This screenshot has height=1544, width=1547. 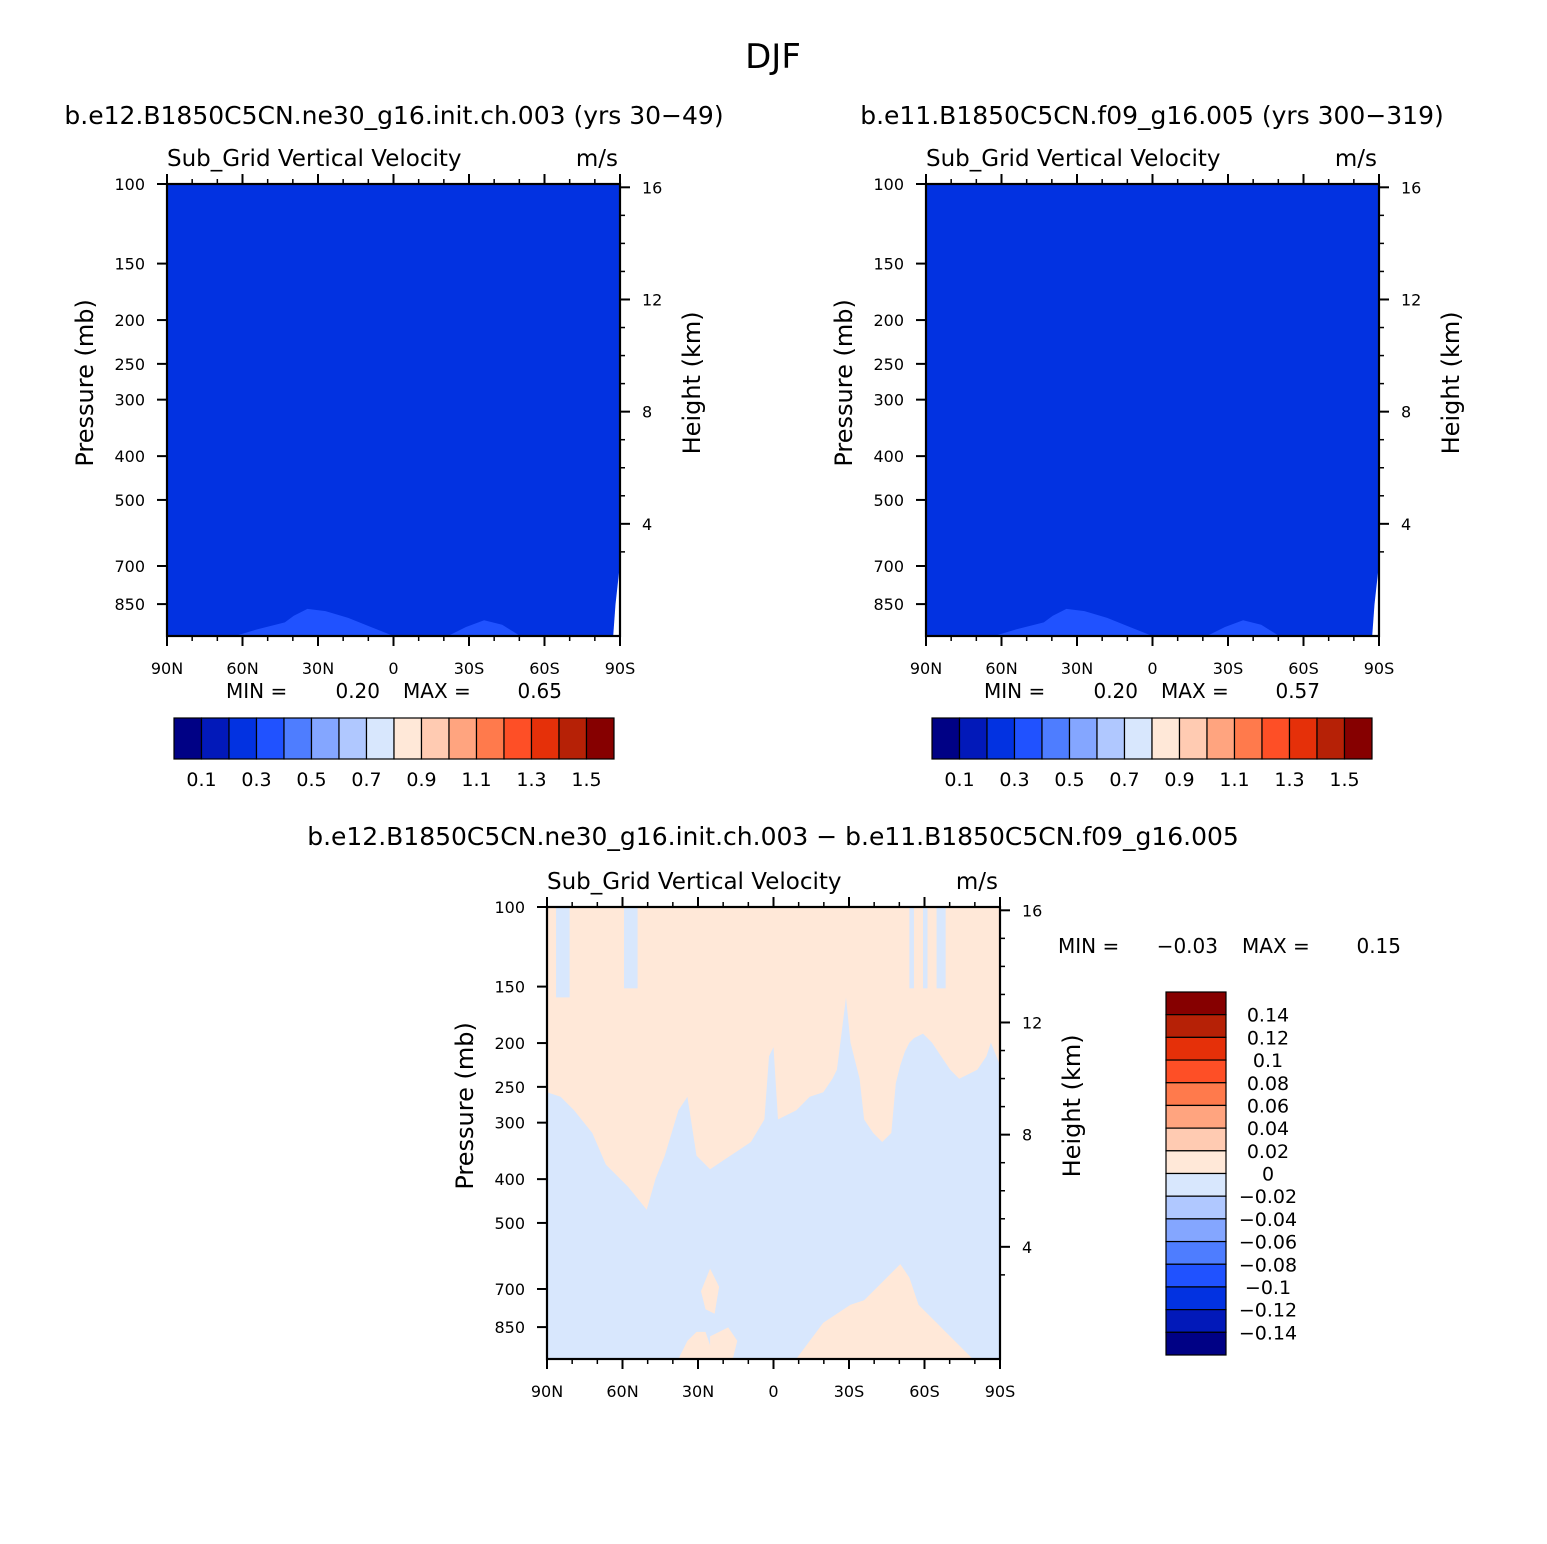 What do you see at coordinates (509, 1289) in the screenshot?
I see `y-tick-label: 700` at bounding box center [509, 1289].